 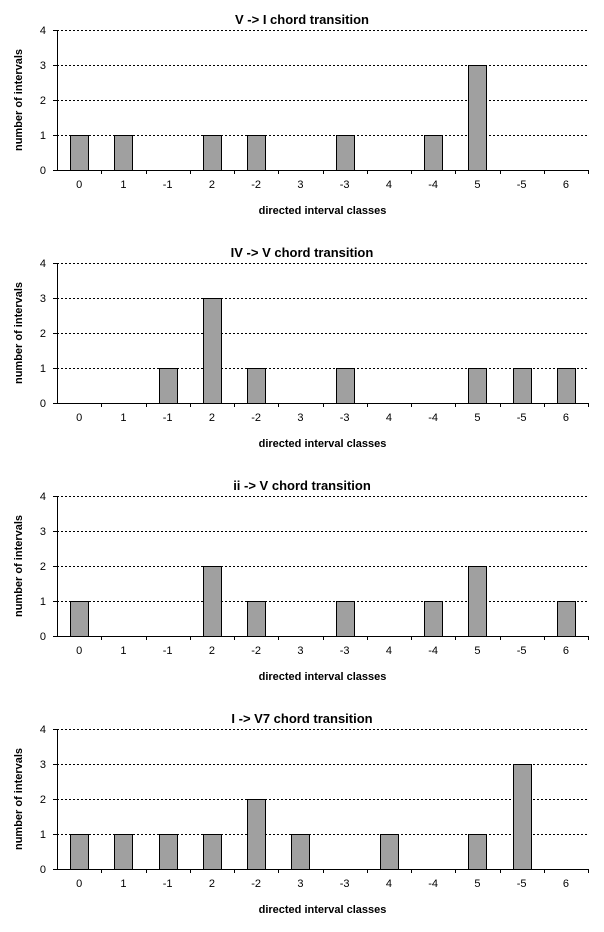 What do you see at coordinates (302, 252) in the screenshot?
I see `chart-title: IV -> V chord transition` at bounding box center [302, 252].